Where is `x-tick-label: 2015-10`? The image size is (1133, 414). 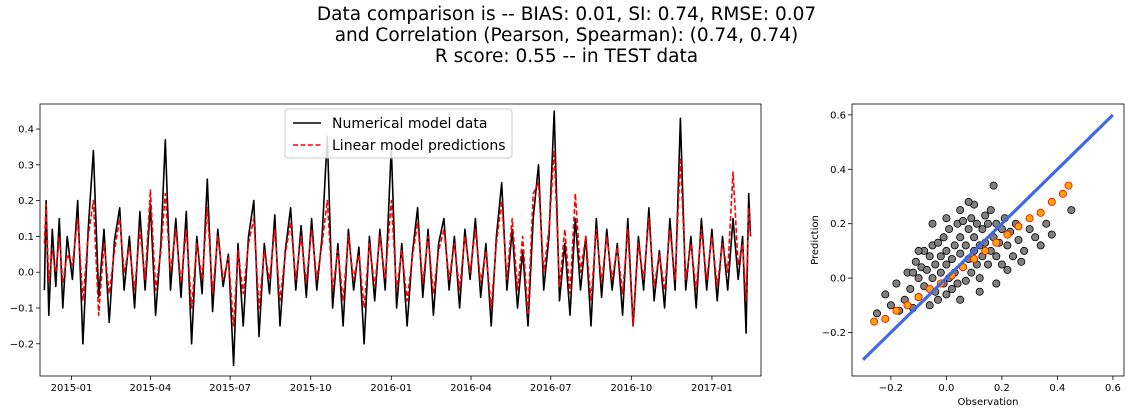 x-tick-label: 2015-10 is located at coordinates (311, 388).